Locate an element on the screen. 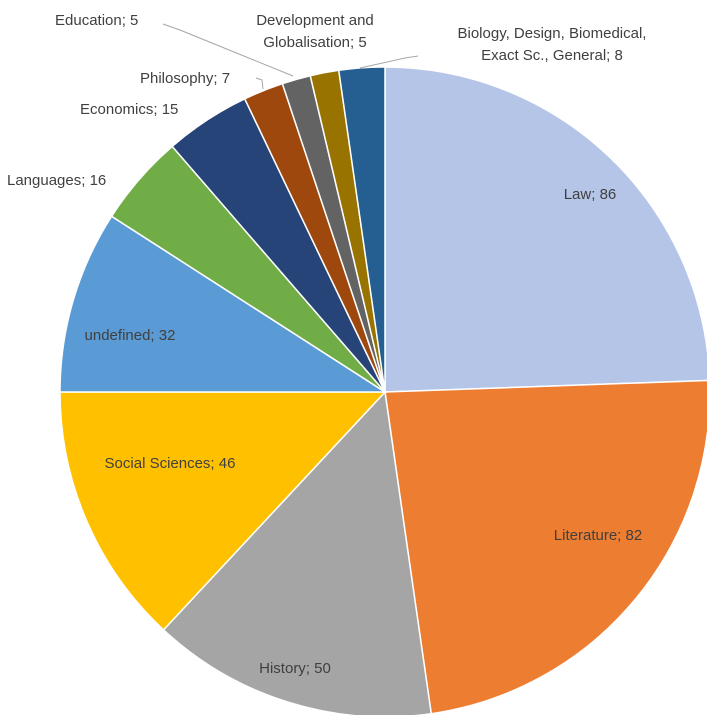 The image size is (707, 715). leader-lines is located at coordinates (290, 56).